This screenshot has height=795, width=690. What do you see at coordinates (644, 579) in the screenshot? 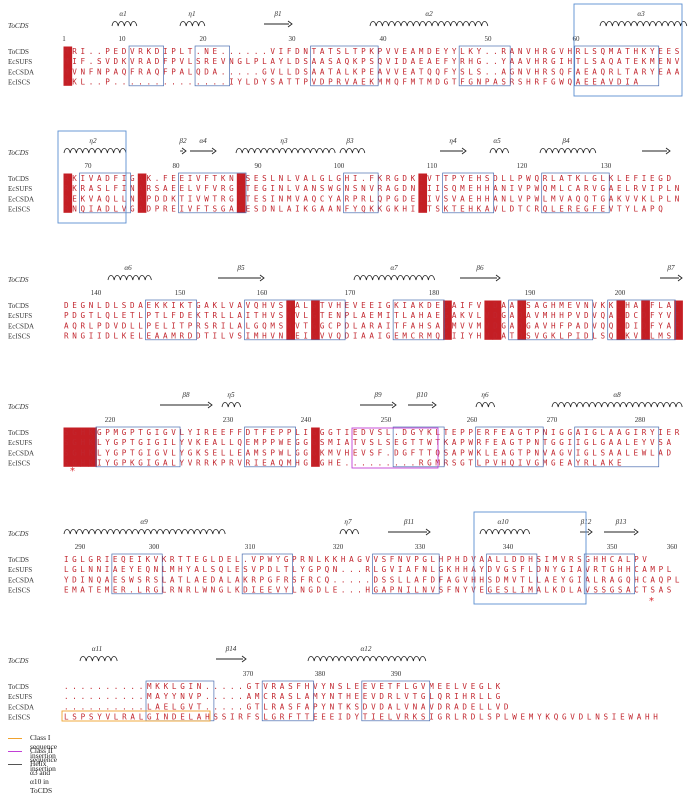
I see `residue: C` at bounding box center [644, 579].